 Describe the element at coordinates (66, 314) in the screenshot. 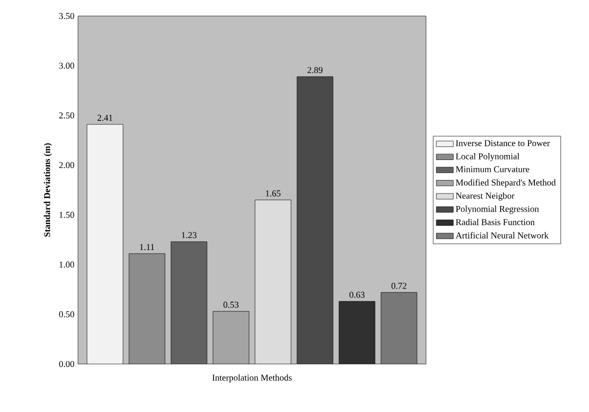

I see `y-tick-label: 0.50` at that location.